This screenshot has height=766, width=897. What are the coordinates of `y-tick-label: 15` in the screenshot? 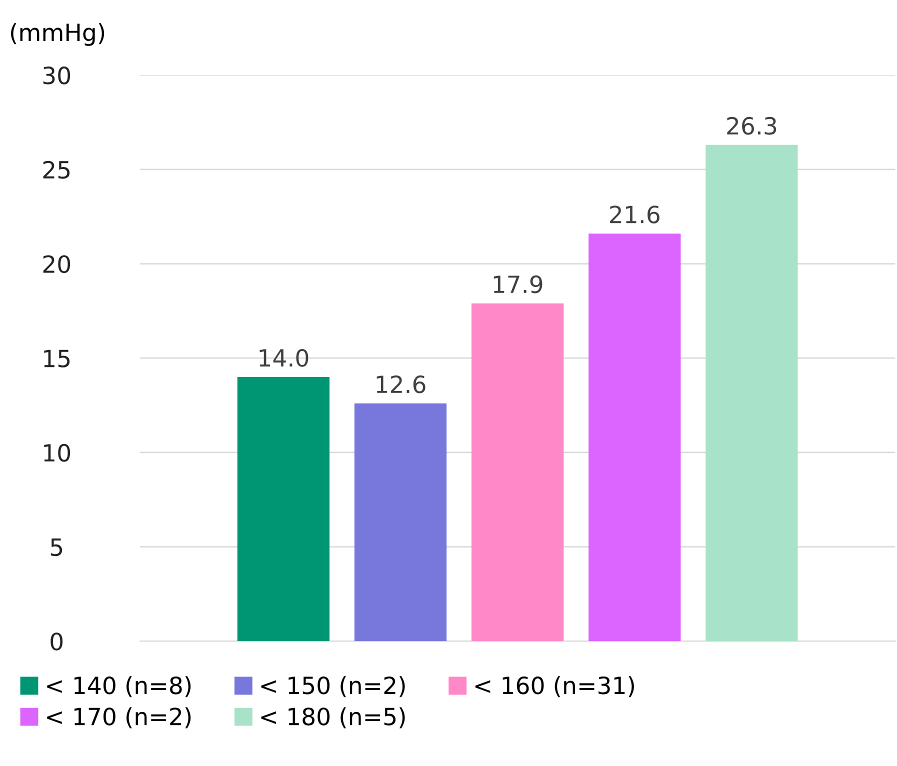 It's located at (57, 359).